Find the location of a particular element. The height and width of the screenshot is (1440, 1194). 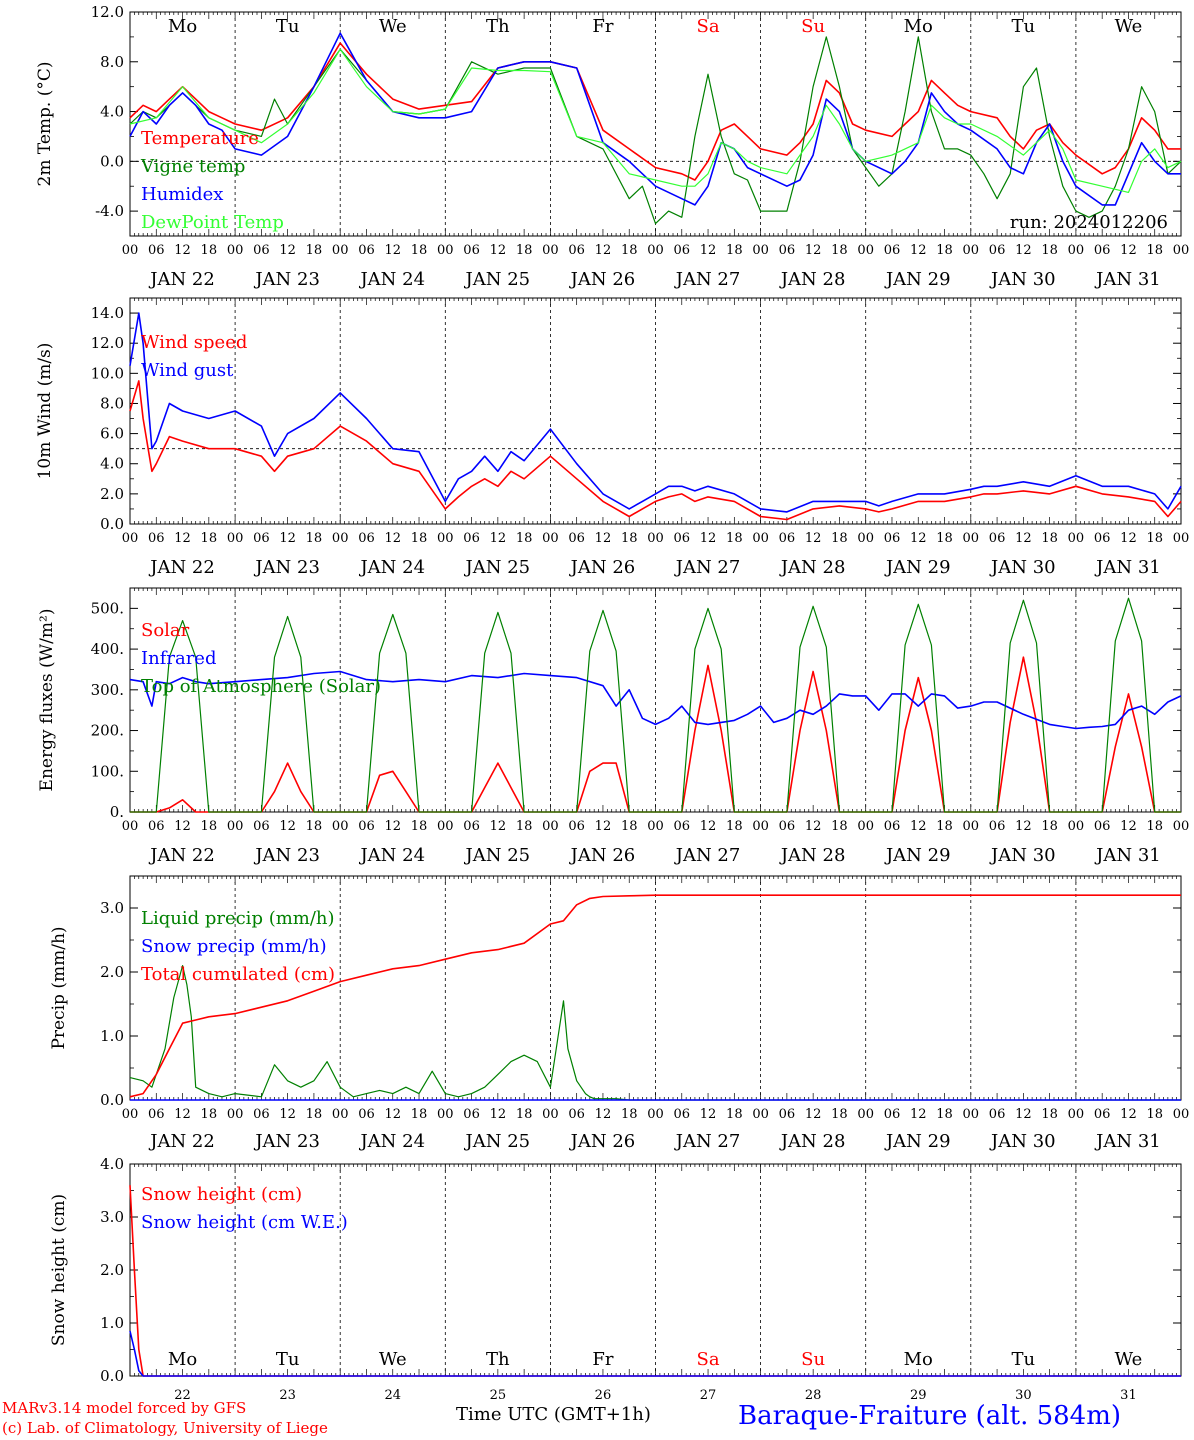

legend-entry: Solar is located at coordinates (165, 630).